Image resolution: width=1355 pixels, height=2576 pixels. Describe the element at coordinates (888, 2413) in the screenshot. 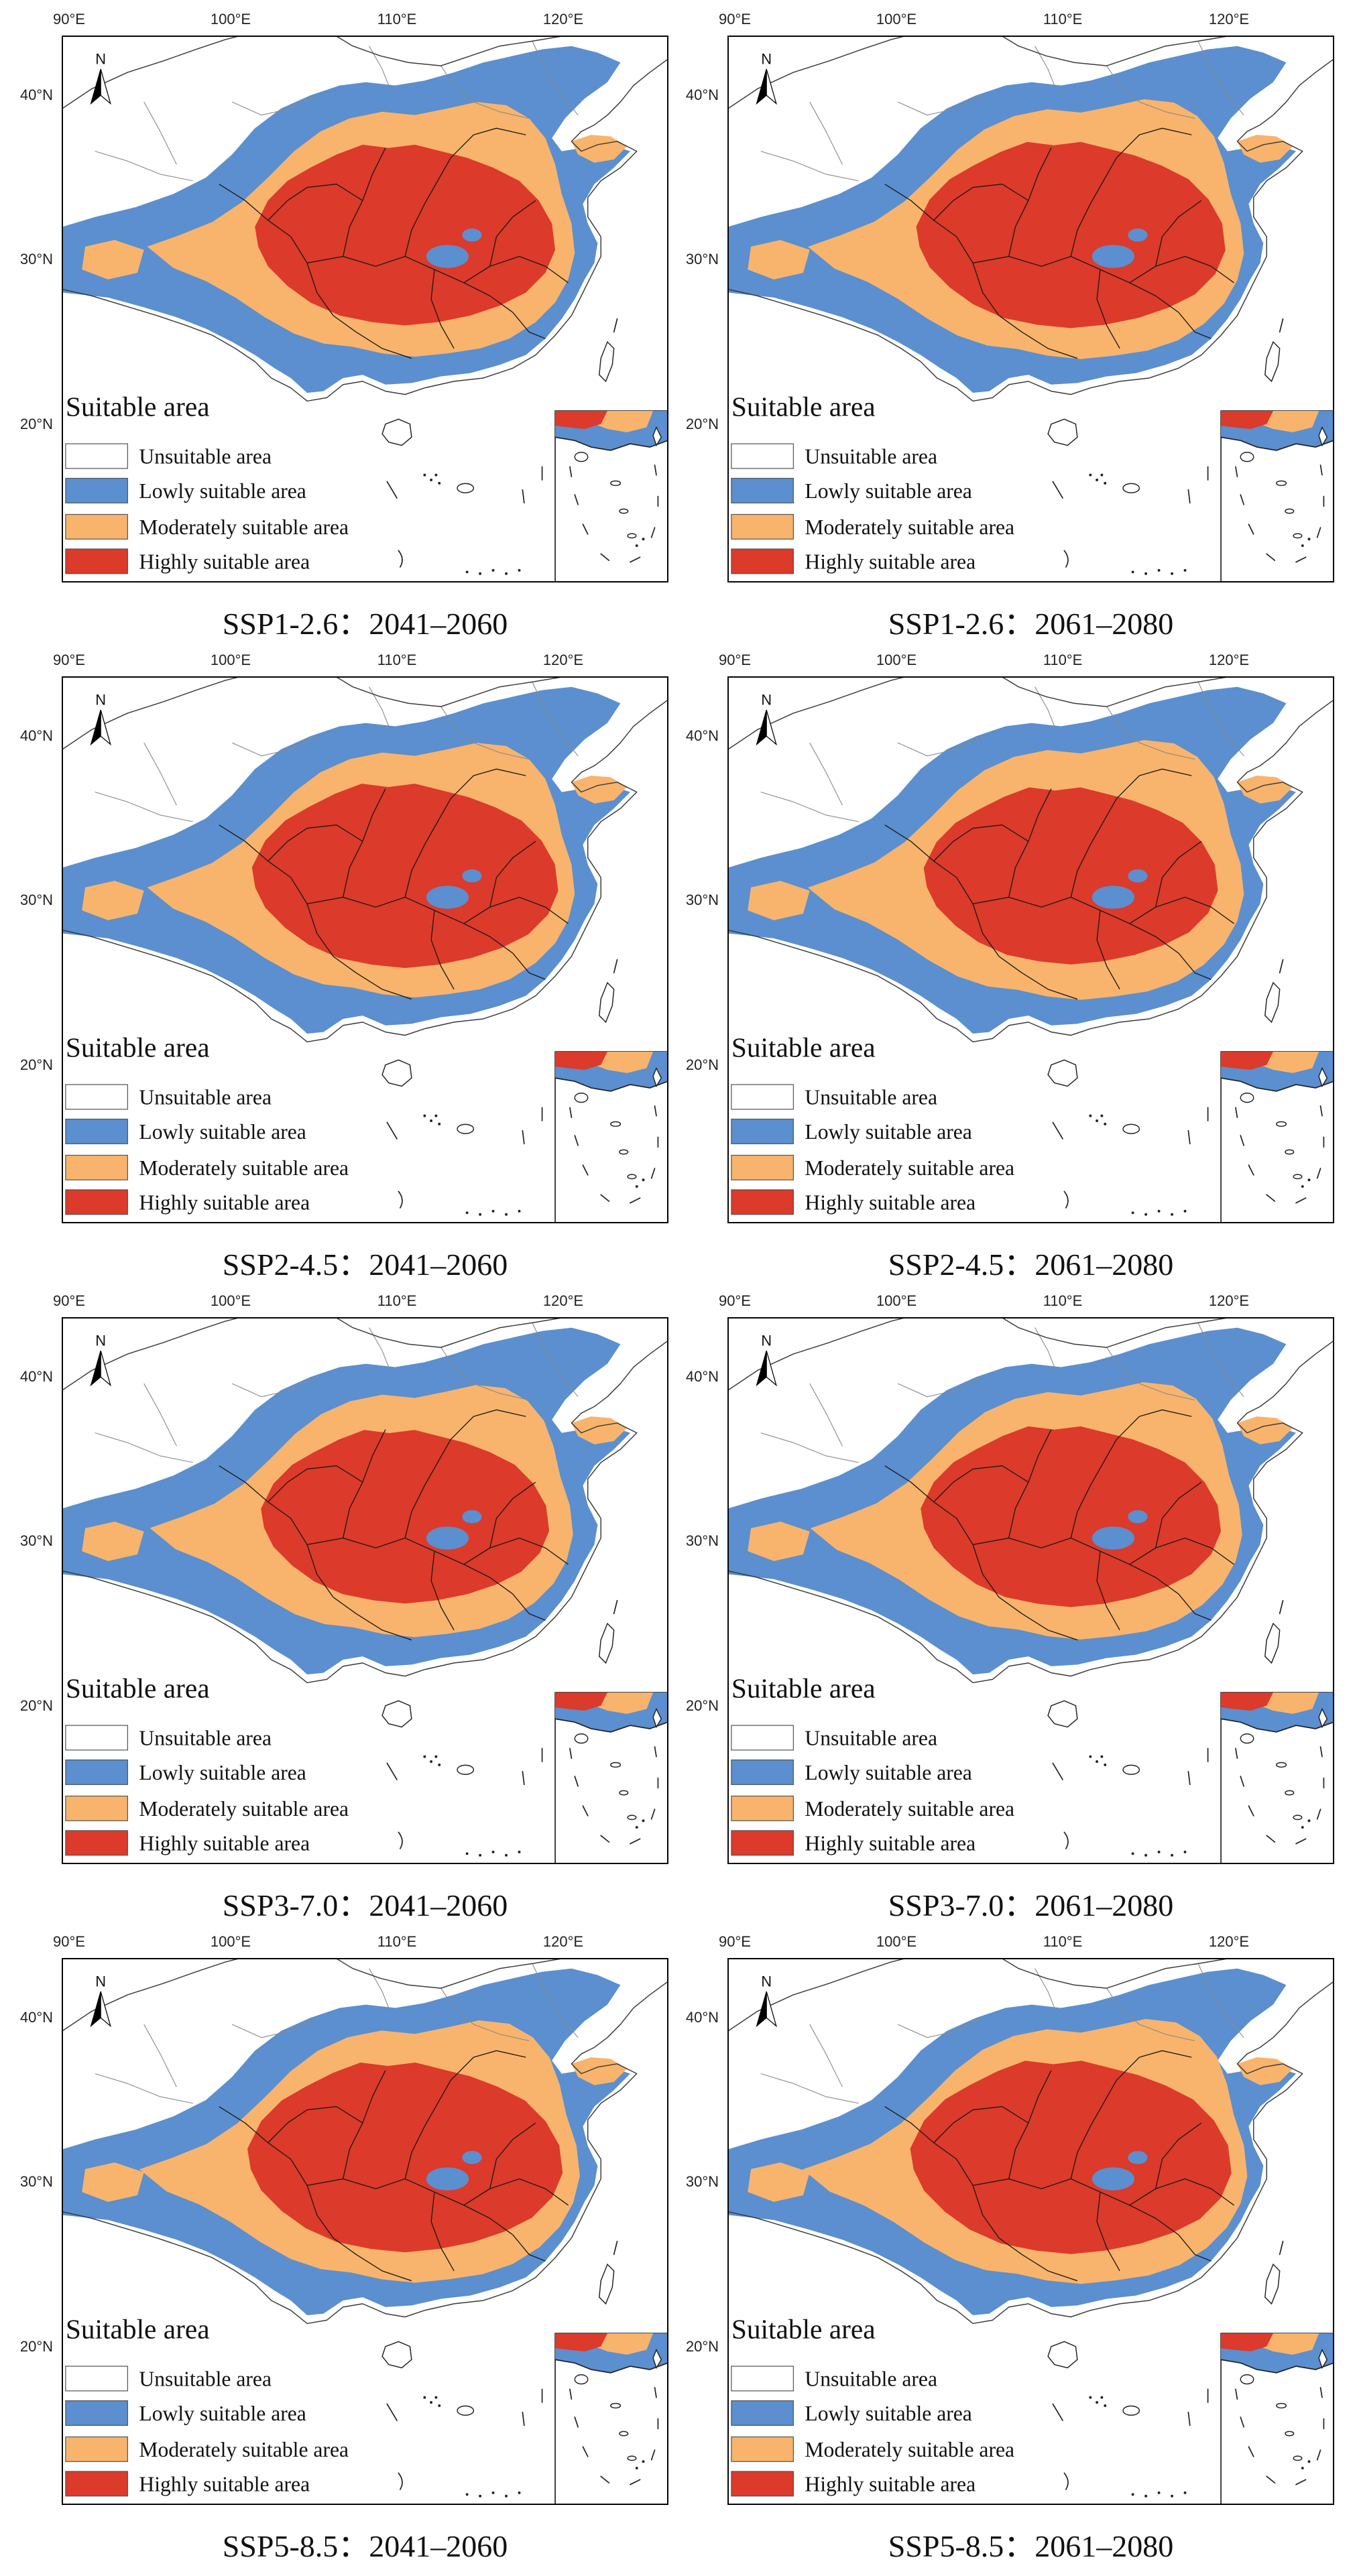

I see `legend-label-lowly: Lowly suitable area` at that location.